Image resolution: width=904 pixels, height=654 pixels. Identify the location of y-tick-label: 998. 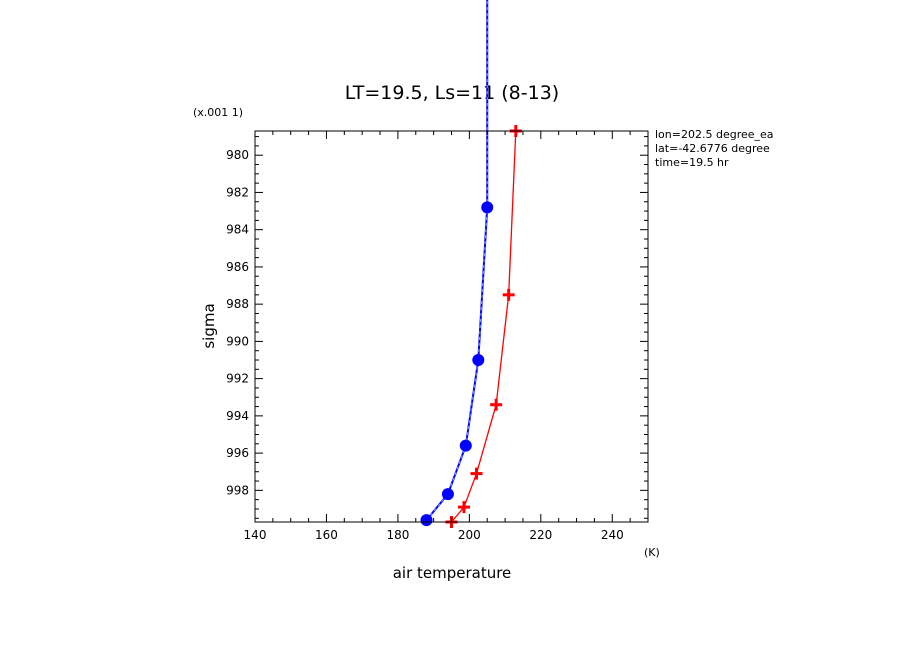
(237, 490).